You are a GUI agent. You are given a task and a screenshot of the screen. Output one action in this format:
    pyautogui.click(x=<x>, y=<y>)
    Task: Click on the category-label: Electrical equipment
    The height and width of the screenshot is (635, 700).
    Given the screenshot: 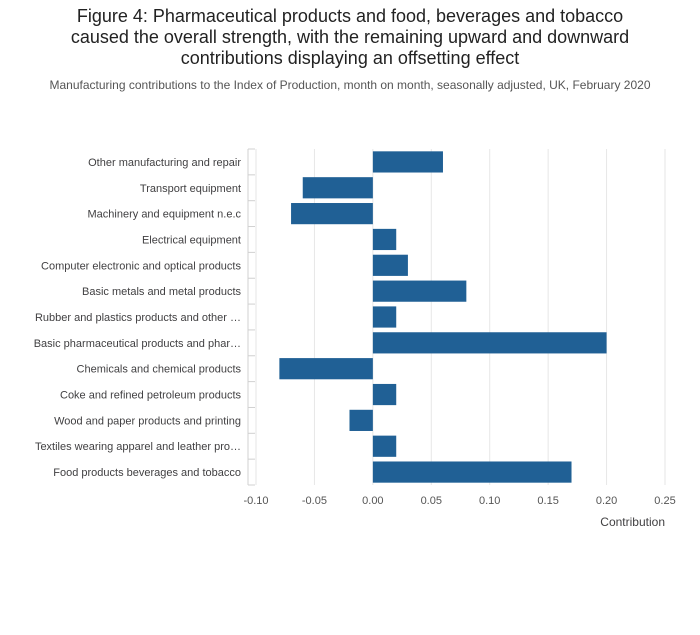 What is the action you would take?
    pyautogui.click(x=191, y=240)
    